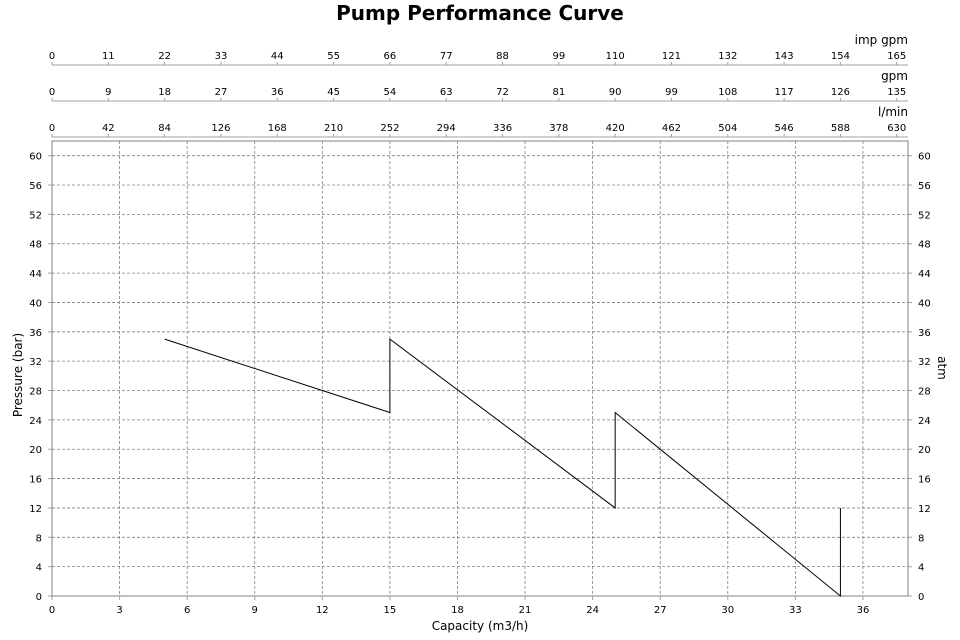 The image size is (960, 640). Describe the element at coordinates (390, 92) in the screenshot. I see `top-axis-tick-label: 54` at that location.